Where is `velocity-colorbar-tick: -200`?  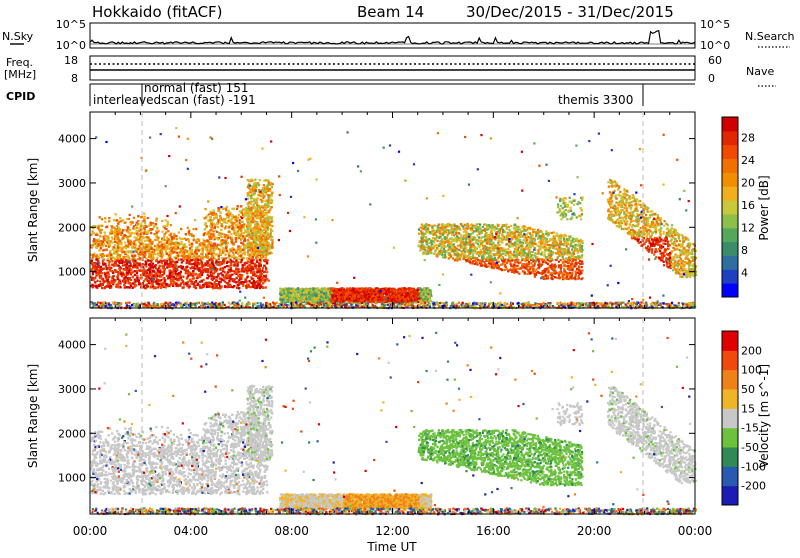 velocity-colorbar-tick: -200 is located at coordinates (753, 486).